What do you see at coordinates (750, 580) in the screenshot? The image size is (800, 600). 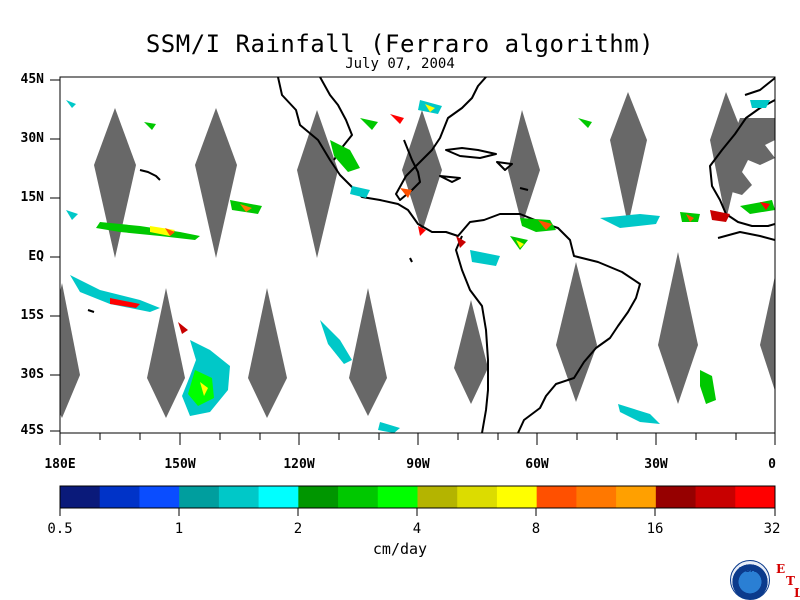 I see `noaa-logo-icon: NOAA` at bounding box center [750, 580].